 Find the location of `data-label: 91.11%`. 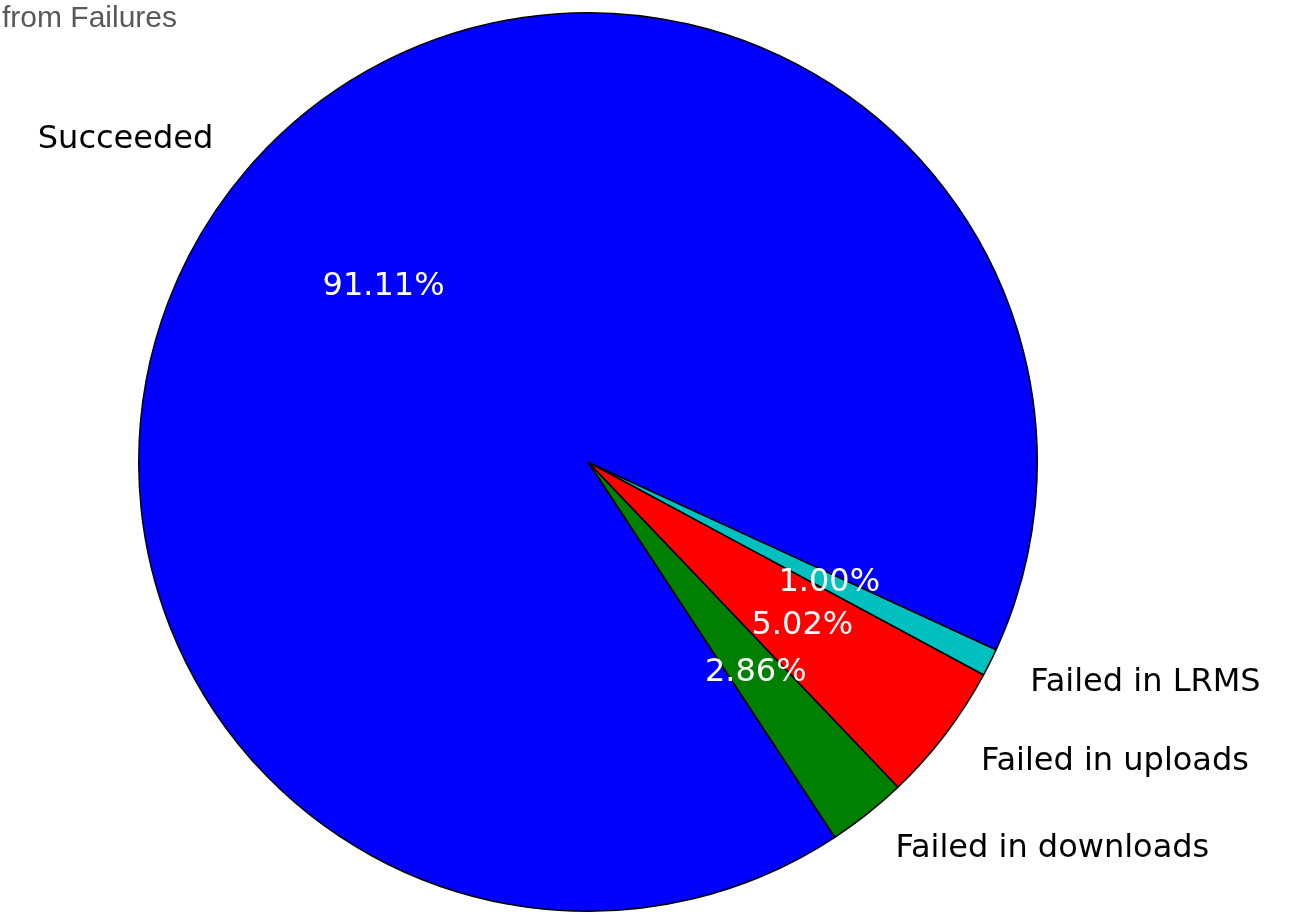

data-label: 91.11% is located at coordinates (383, 283).